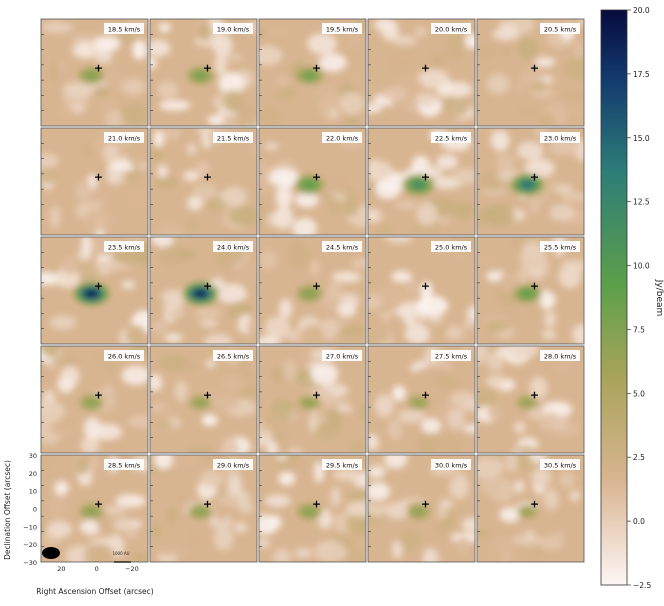  I want to click on y-tick-label: 0, so click(35, 510).